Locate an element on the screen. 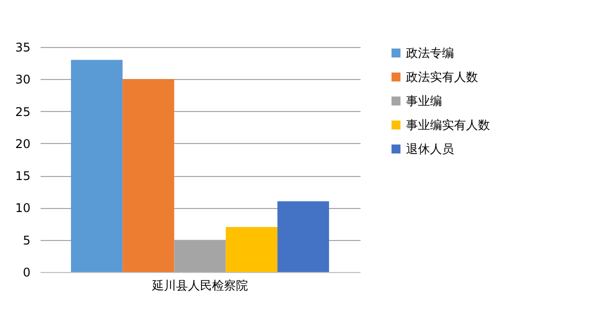 The image size is (593, 333). legend-label: 政法实有人数 is located at coordinates (442, 77).